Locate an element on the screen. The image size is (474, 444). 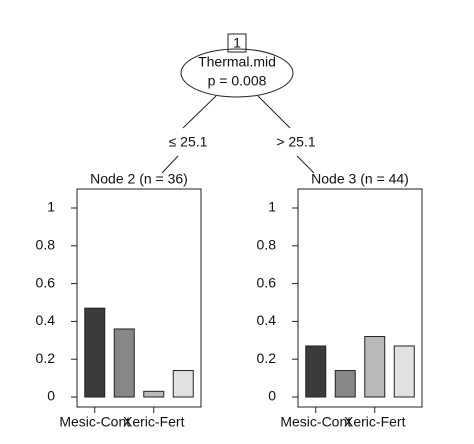
chart-title: Node 3 (n = 44) is located at coordinates (360, 179).